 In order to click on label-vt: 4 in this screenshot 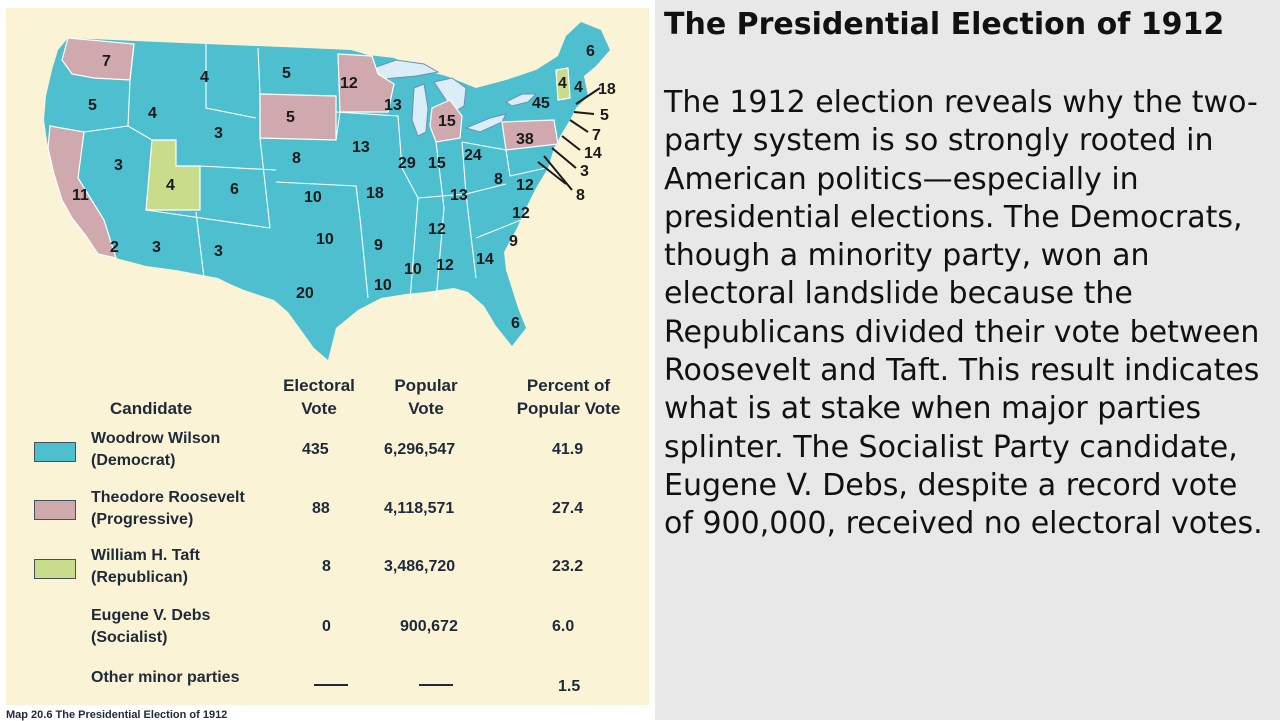, I will do `click(562, 83)`.